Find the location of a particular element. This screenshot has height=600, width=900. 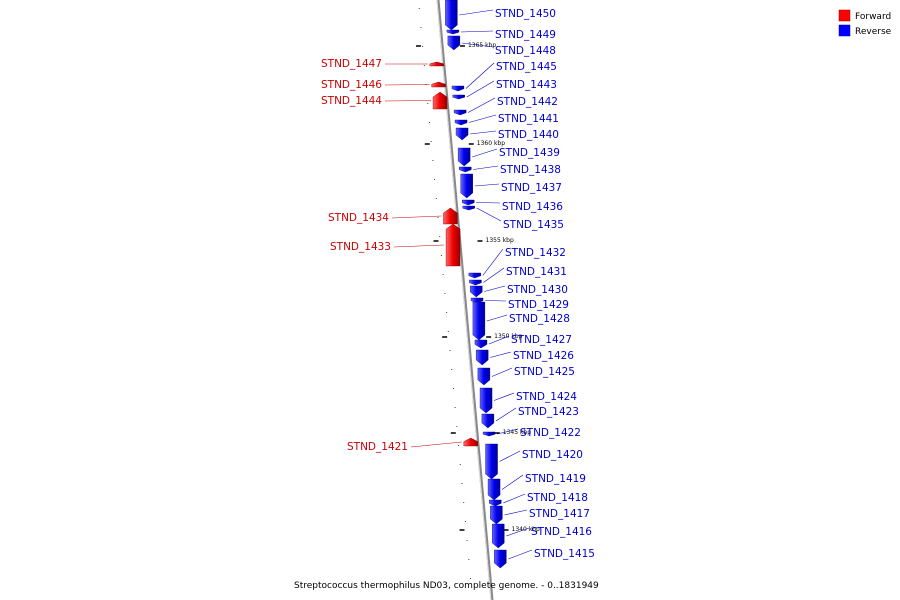

gene-stnd-1445-arrow is located at coordinates (458, 88).